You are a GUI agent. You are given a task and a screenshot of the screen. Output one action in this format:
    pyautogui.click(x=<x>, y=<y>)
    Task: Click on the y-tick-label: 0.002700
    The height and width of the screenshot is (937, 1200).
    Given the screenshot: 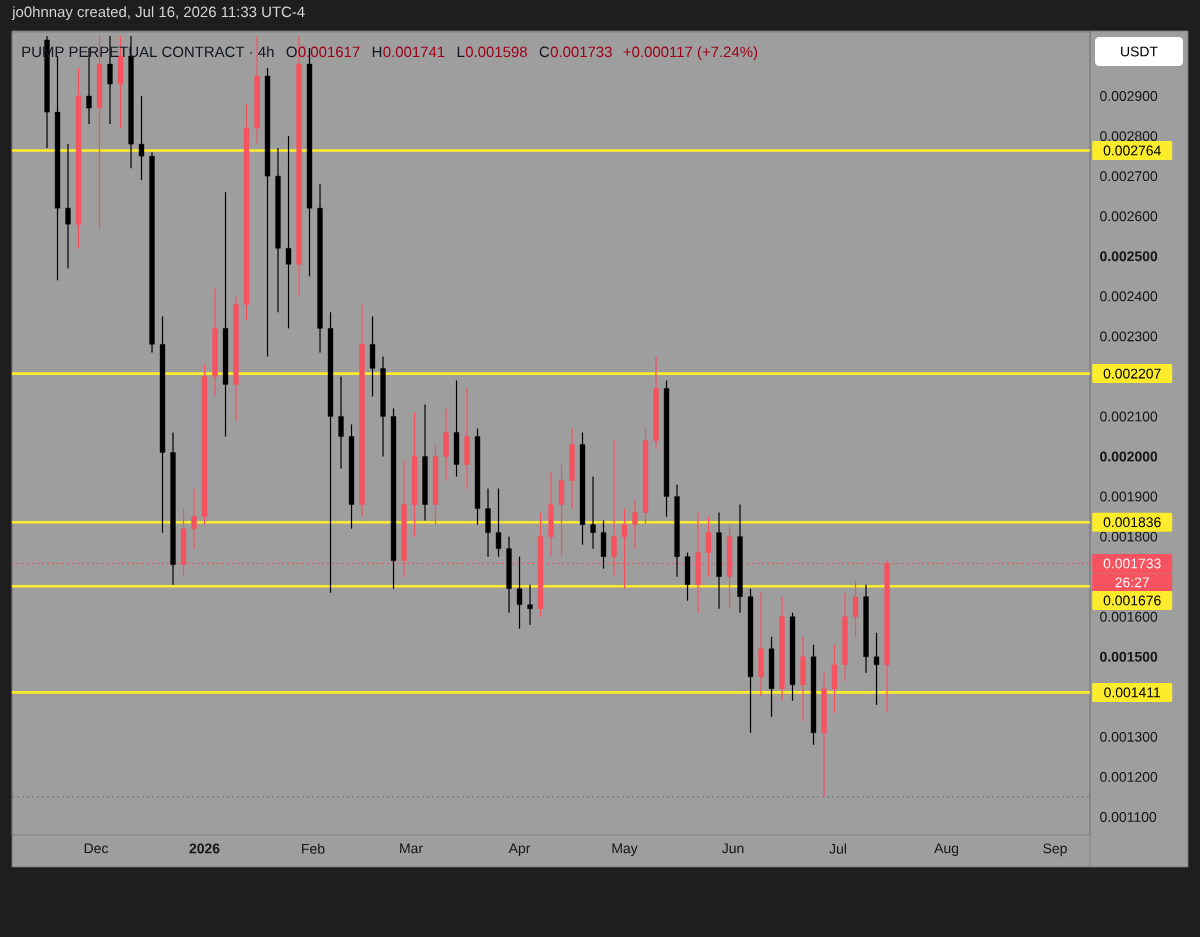 What is the action you would take?
    pyautogui.click(x=1129, y=176)
    